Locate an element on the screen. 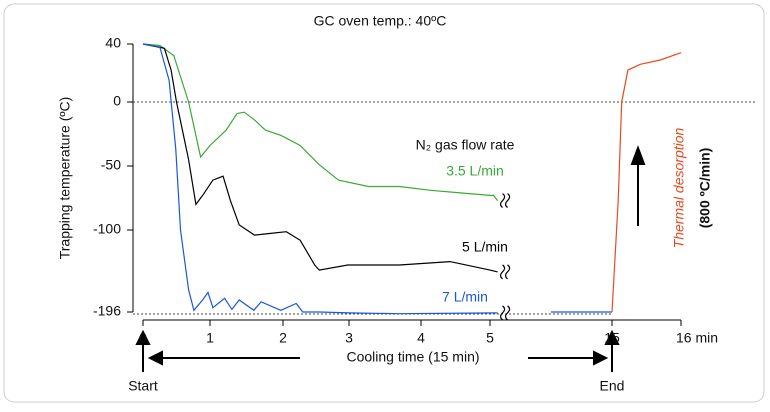  y-axis-label: Trapping temperature (ºC) is located at coordinates (65, 178).